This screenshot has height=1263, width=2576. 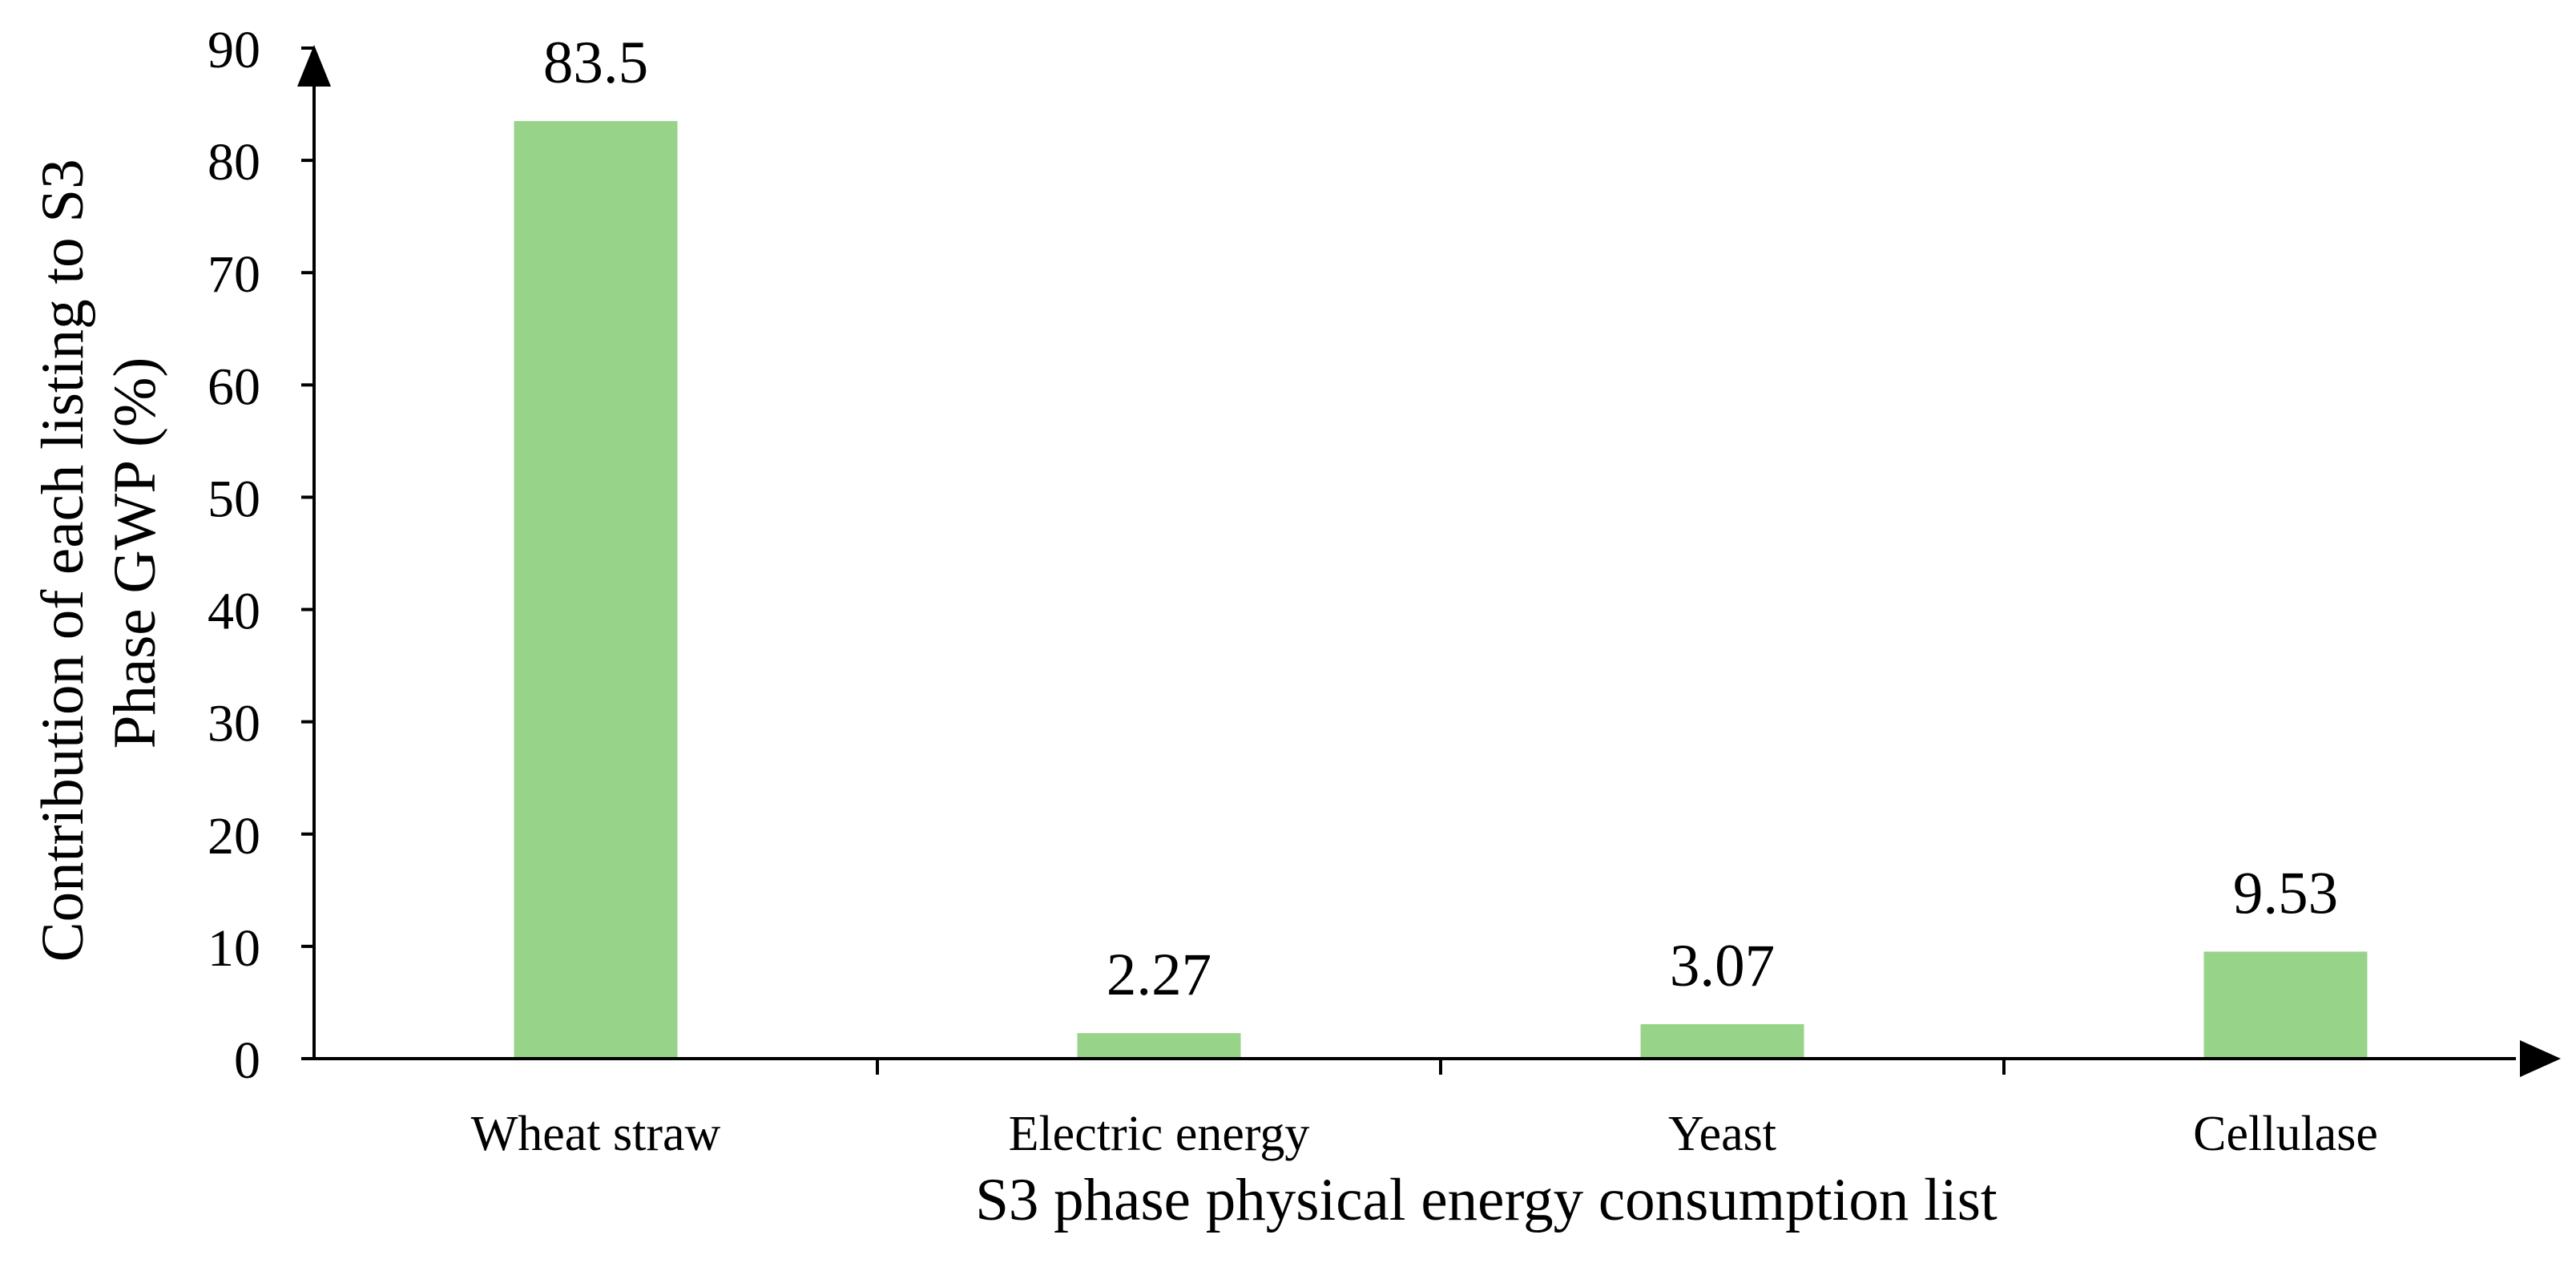 I want to click on bar-cellulase, so click(x=2285, y=1005).